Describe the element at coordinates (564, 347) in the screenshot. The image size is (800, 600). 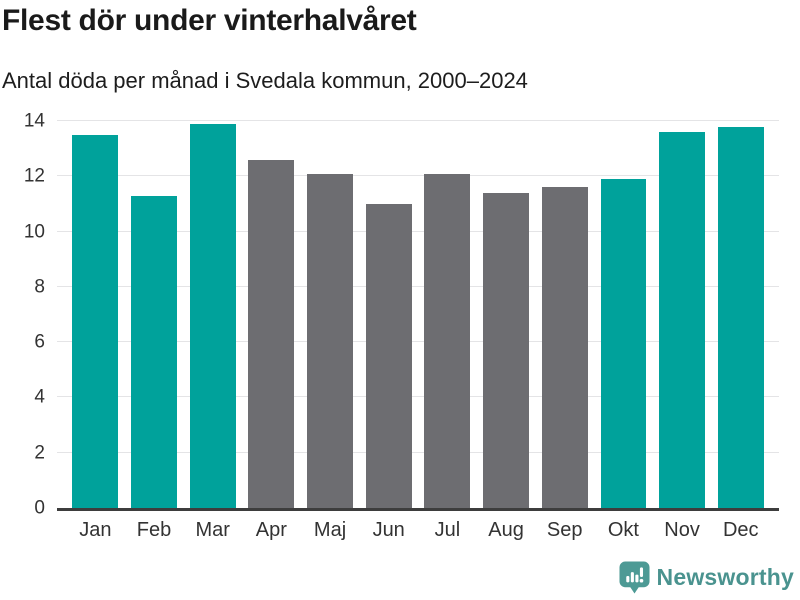
I see `bar-sep` at that location.